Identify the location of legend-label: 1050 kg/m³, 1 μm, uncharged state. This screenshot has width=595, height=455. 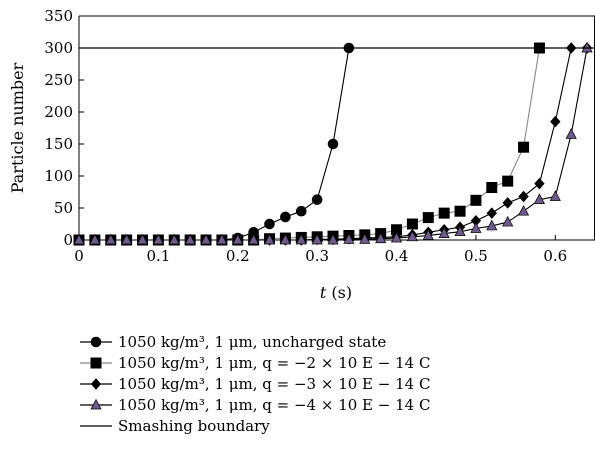
(252, 342).